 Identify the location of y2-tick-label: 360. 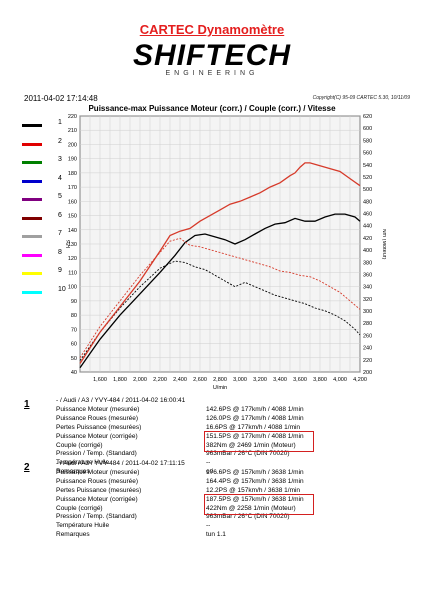
(367, 275).